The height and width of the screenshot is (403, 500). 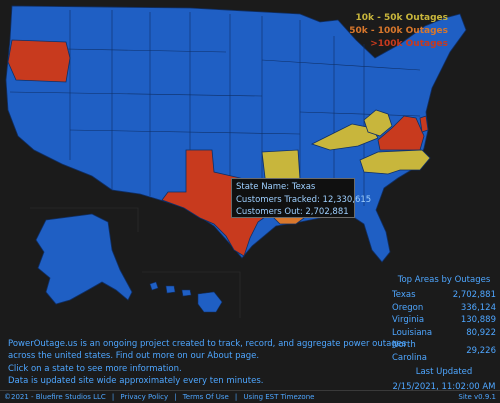 What do you see at coordinates (409, 351) in the screenshot?
I see `top-area-name: North Carolina` at bounding box center [409, 351].